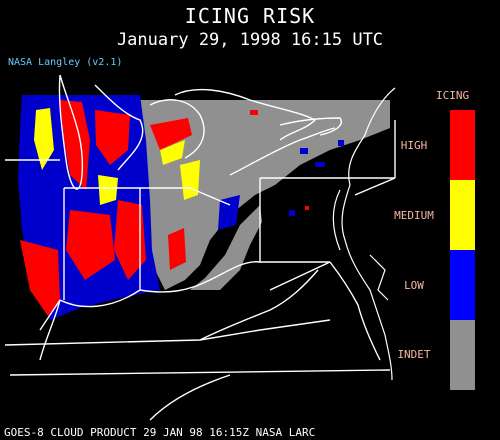 The width and height of the screenshot is (500, 440). I want to click on legend-label-low: LOW, so click(414, 285).